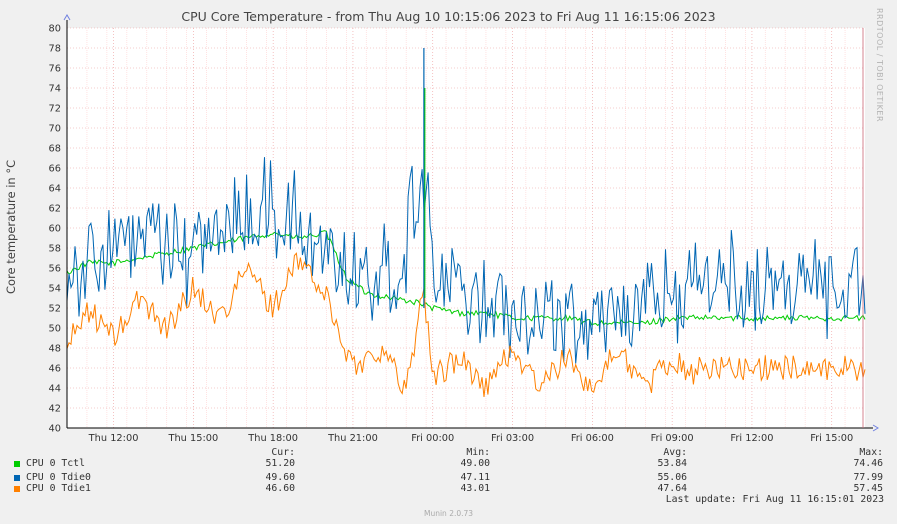 This screenshot has height=524, width=897. Describe the element at coordinates (280, 477) in the screenshot. I see `legend-cur-tdie0: 49.60` at that location.